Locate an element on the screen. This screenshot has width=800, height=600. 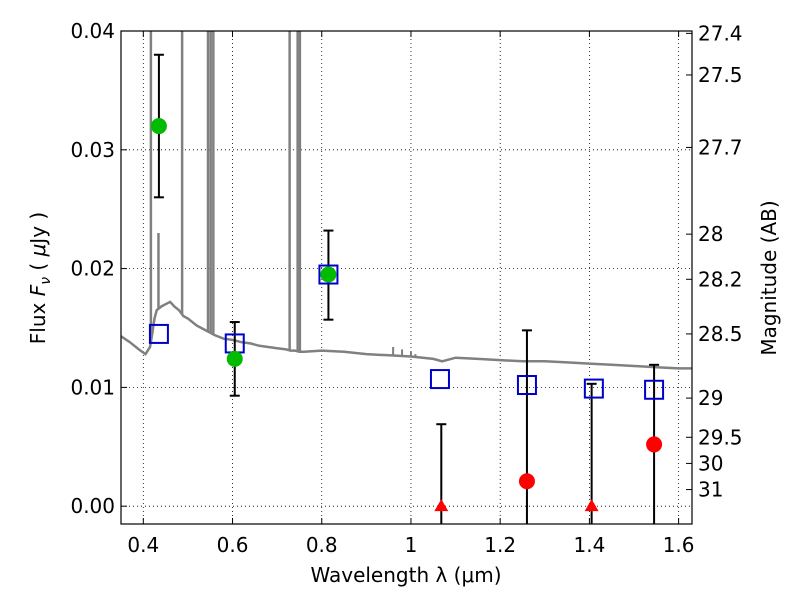
y-tick-label: 0.02 is located at coordinates (92, 269).